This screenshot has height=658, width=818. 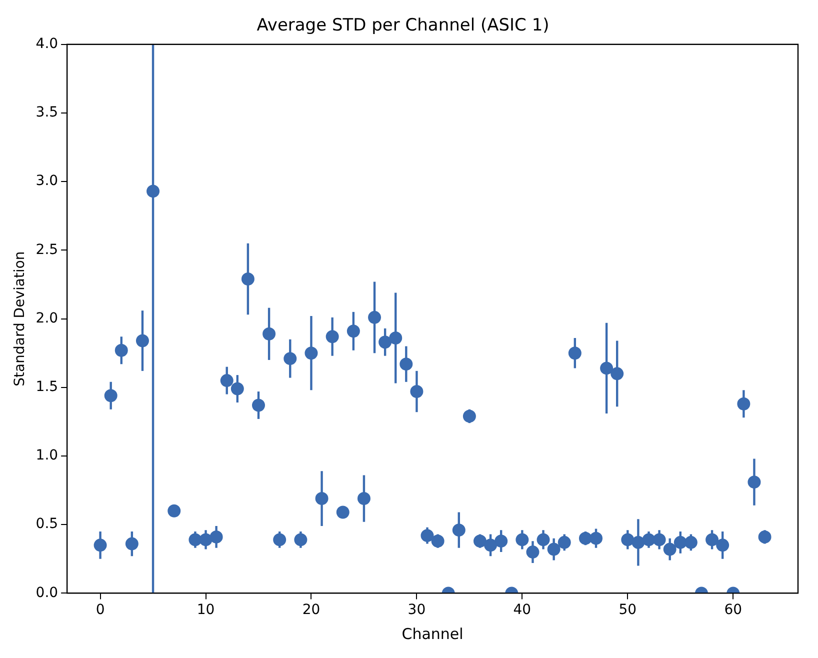 What do you see at coordinates (47, 387) in the screenshot?
I see `y-tick-label: 1.5` at bounding box center [47, 387].